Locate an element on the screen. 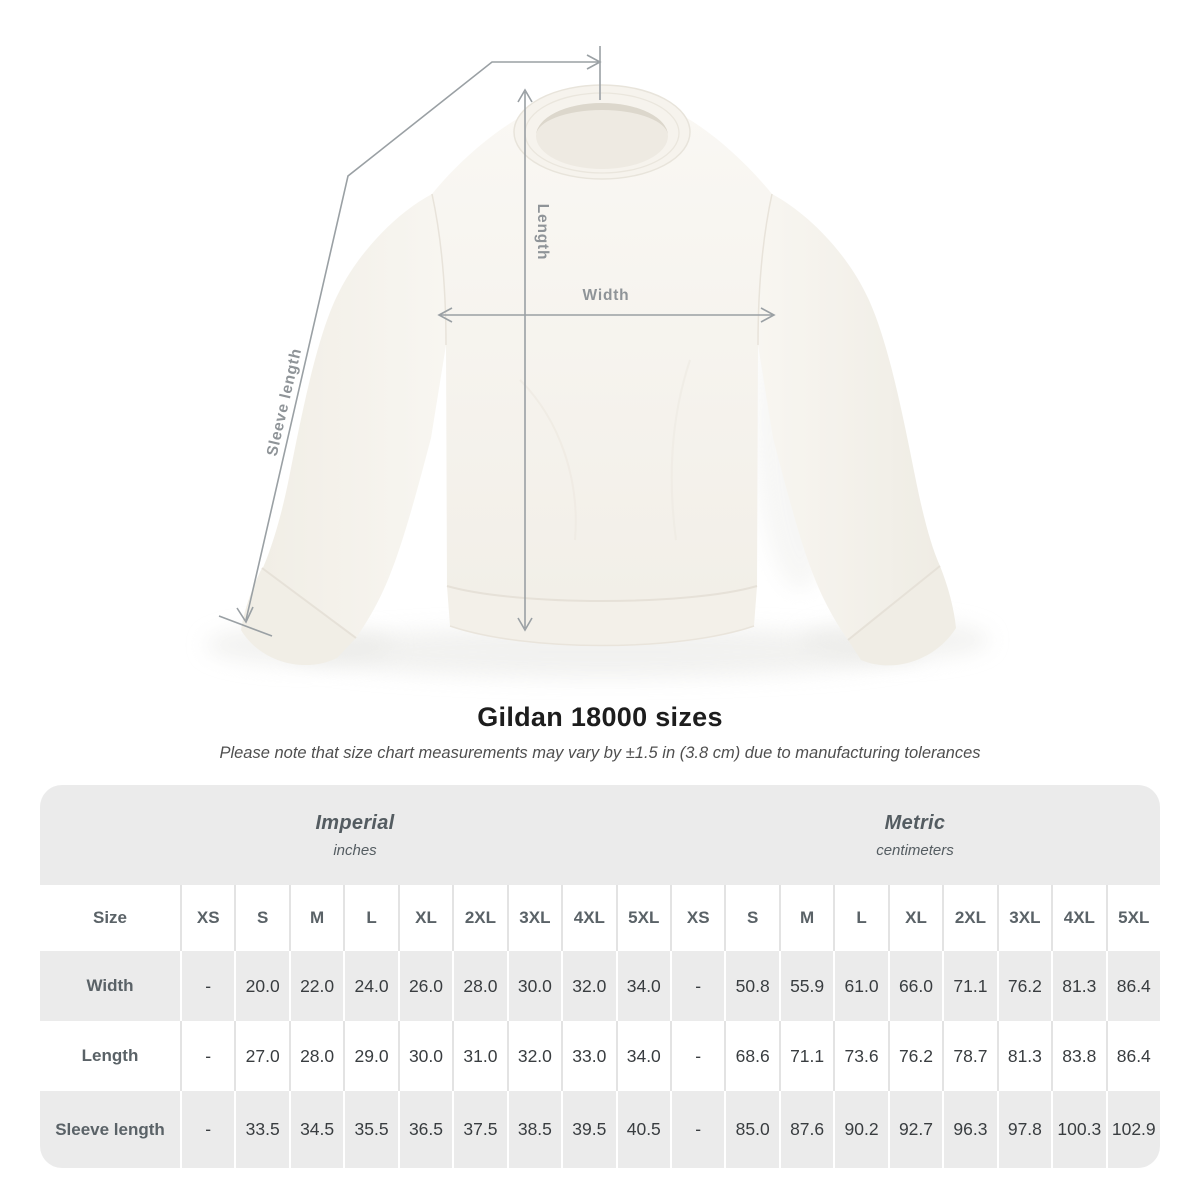 This screenshot has width=1200, height=1200. value-cell: 24.0 is located at coordinates (370, 986).